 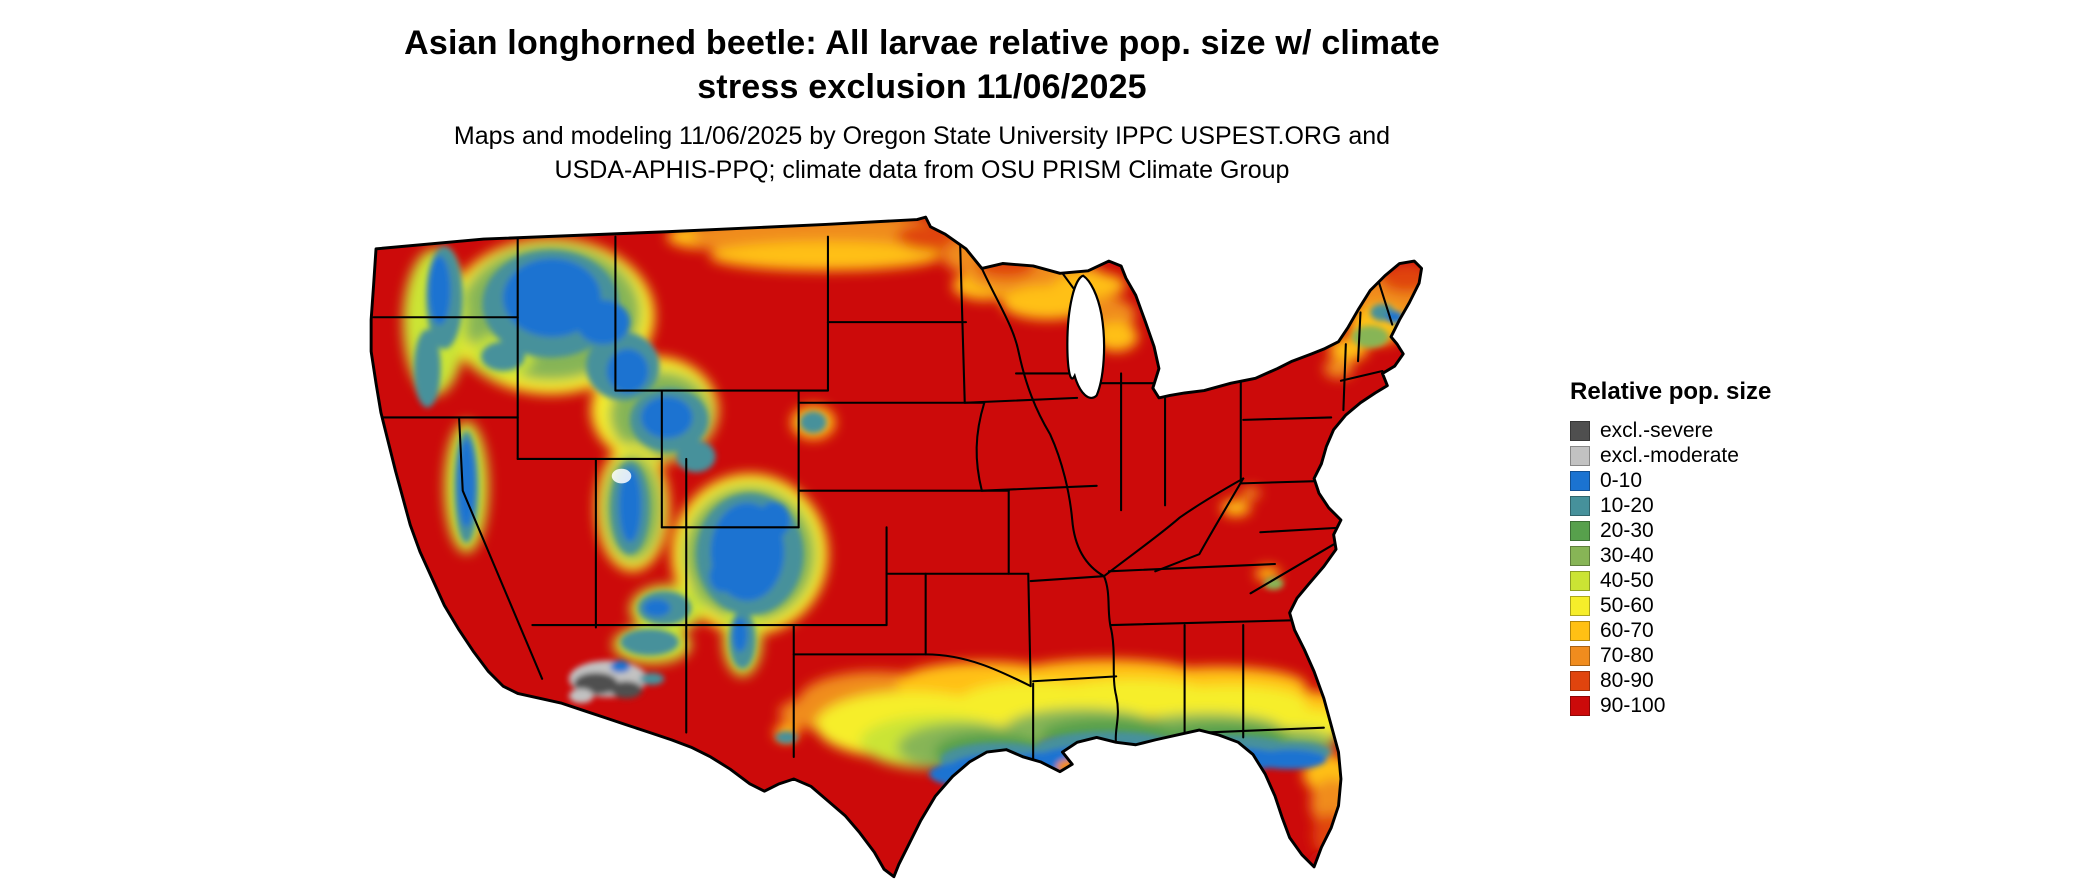 I want to click on legend-label: 90-100, so click(x=1633, y=705).